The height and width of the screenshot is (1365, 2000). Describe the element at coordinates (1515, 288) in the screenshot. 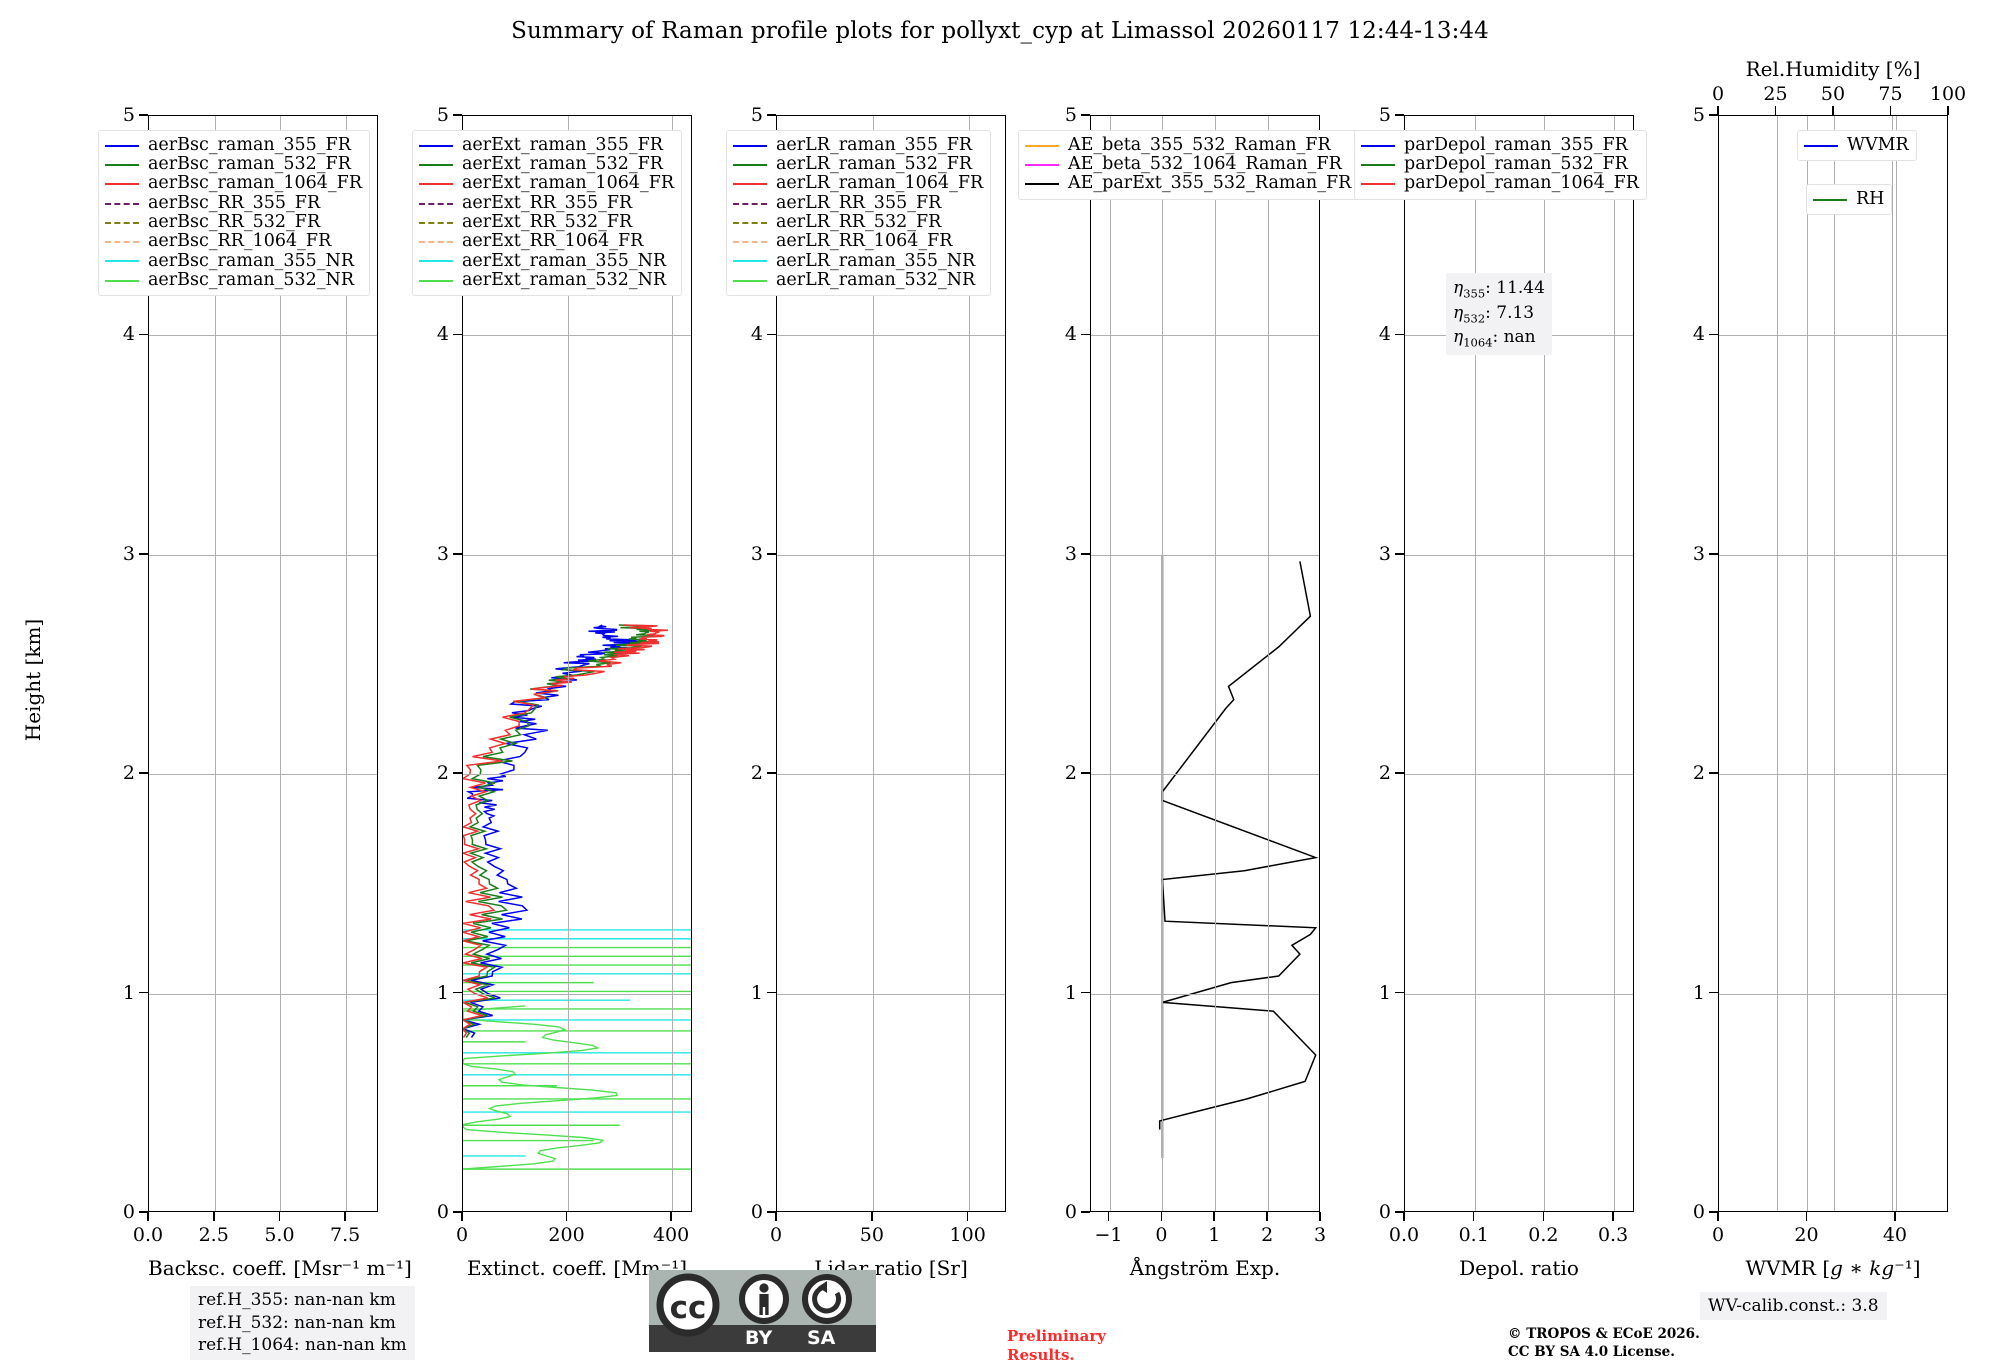

I see `eta-355-value: : 11.44` at that location.